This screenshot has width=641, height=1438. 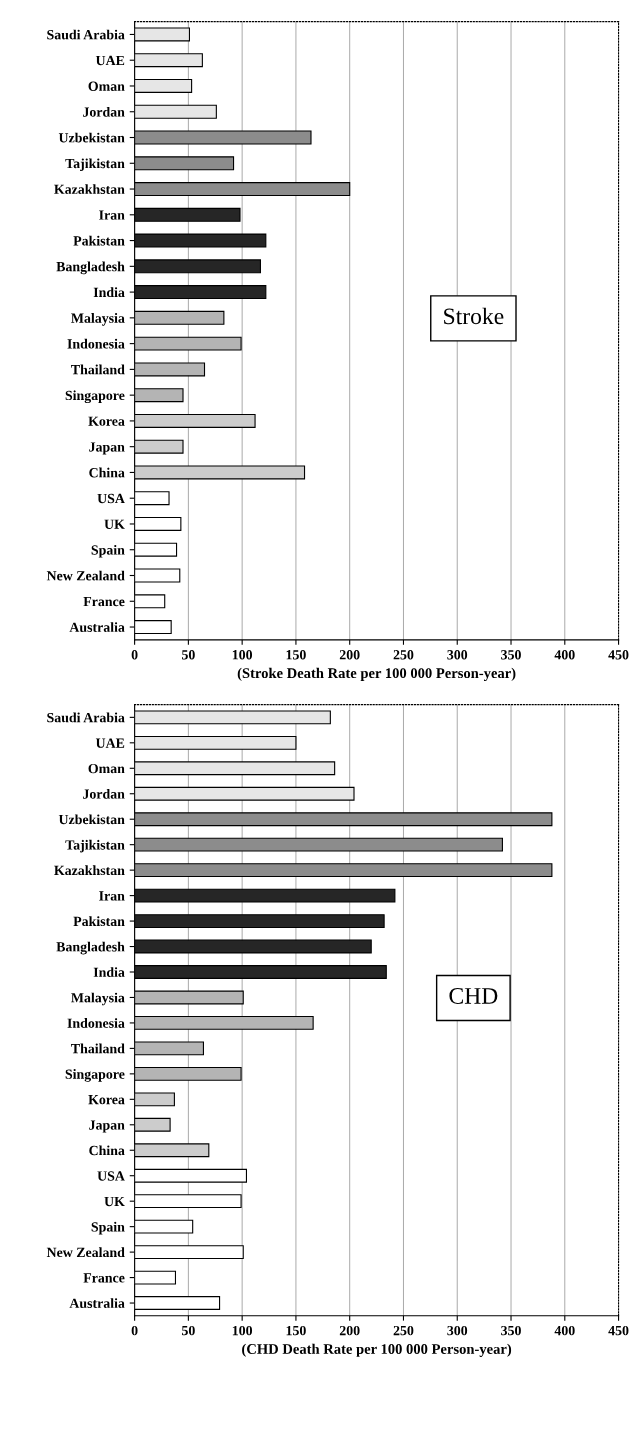 I want to click on x-tick-label: 200, so click(x=349, y=655).